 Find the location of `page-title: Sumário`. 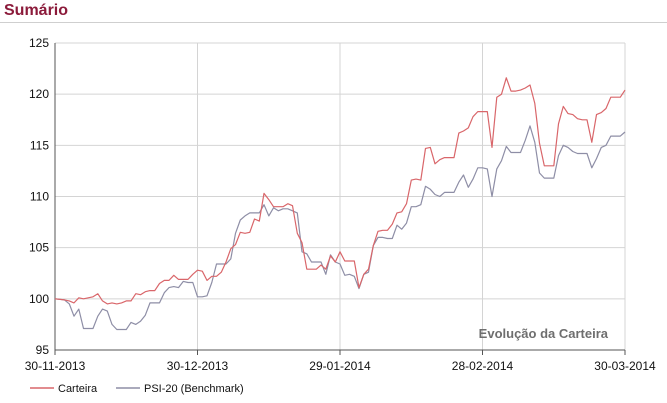

page-title: Sumário is located at coordinates (36, 10).